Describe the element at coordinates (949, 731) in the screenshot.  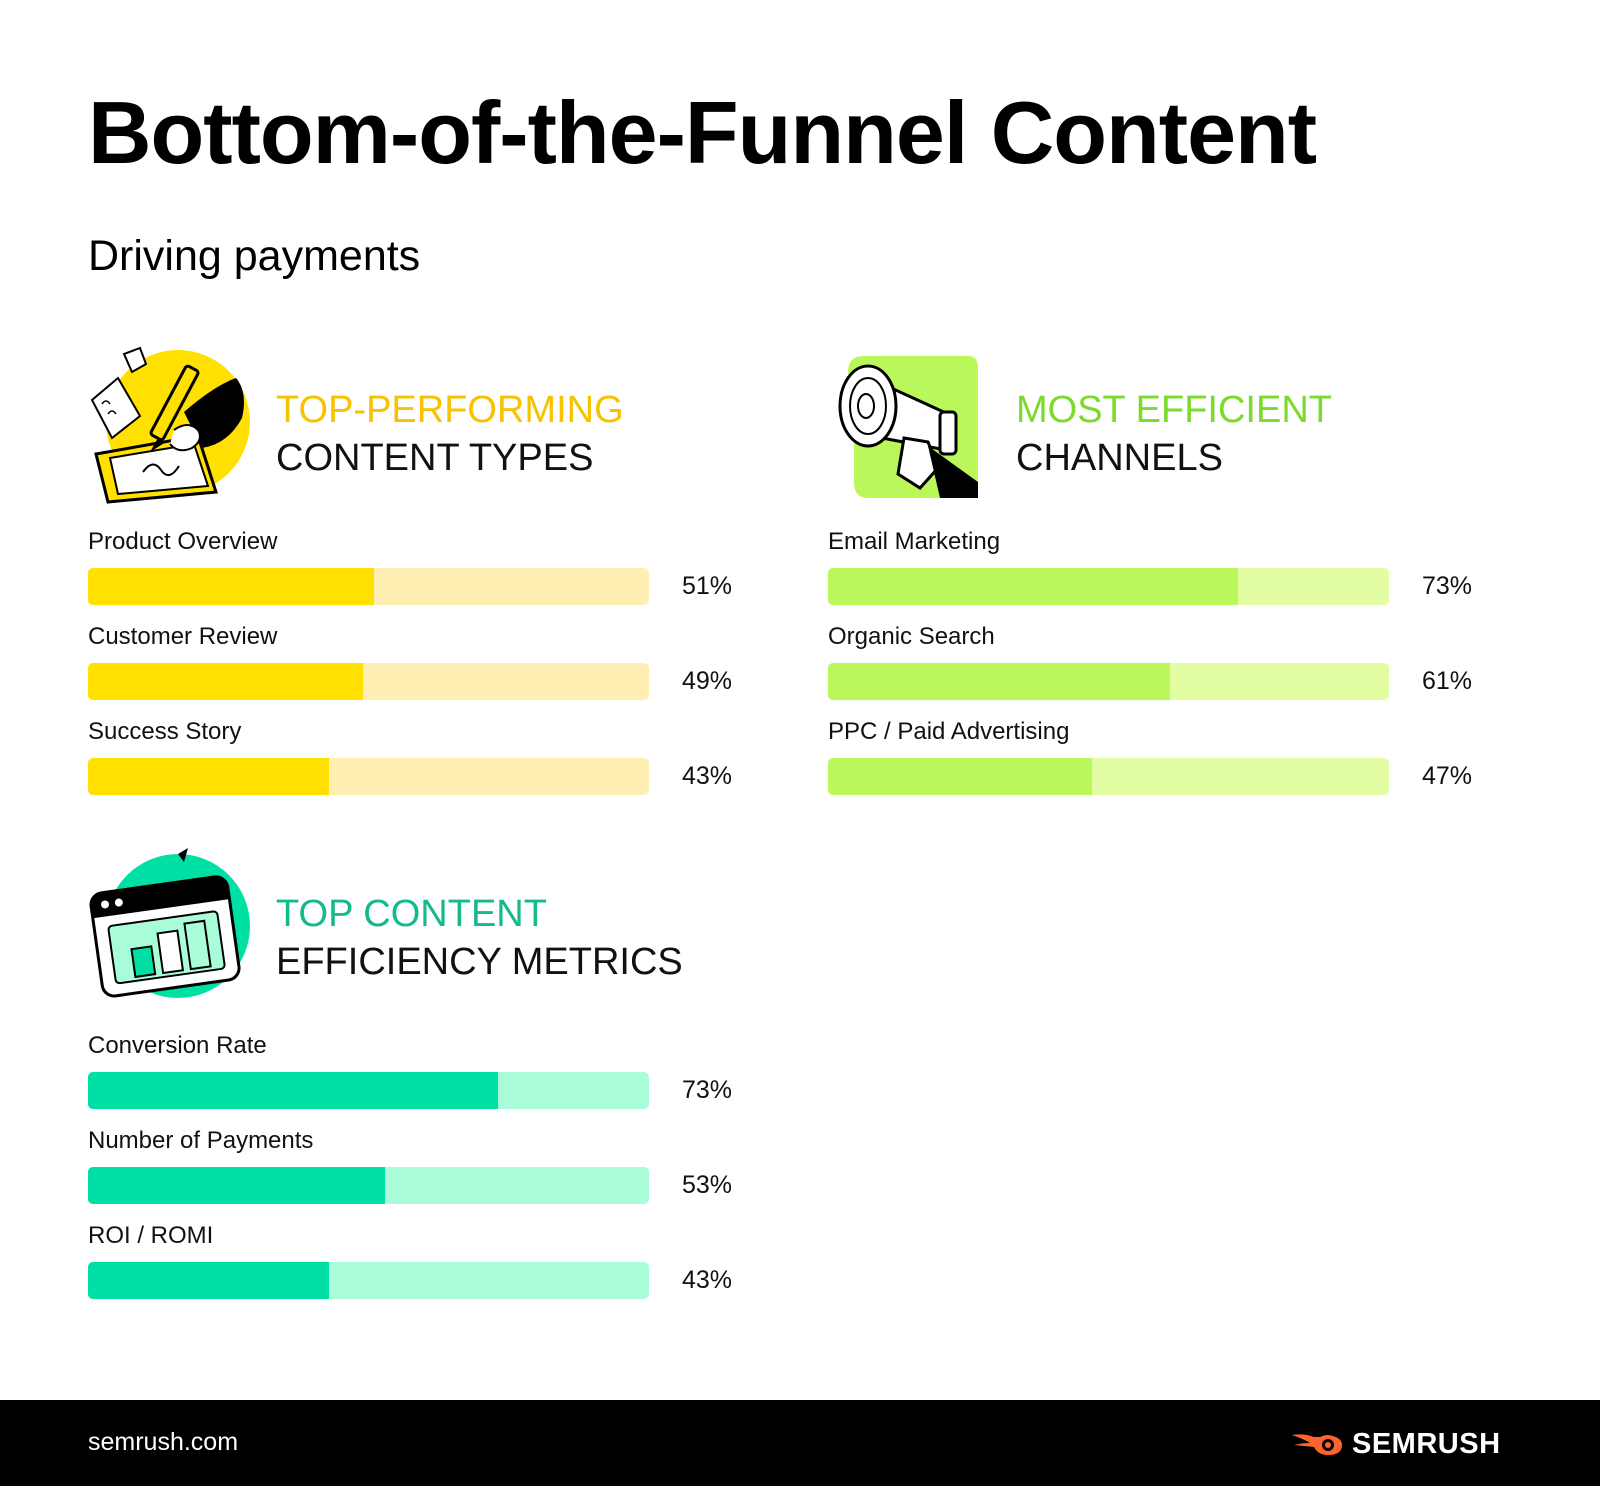
I see `metric-label: PPC / Paid Advertising` at that location.